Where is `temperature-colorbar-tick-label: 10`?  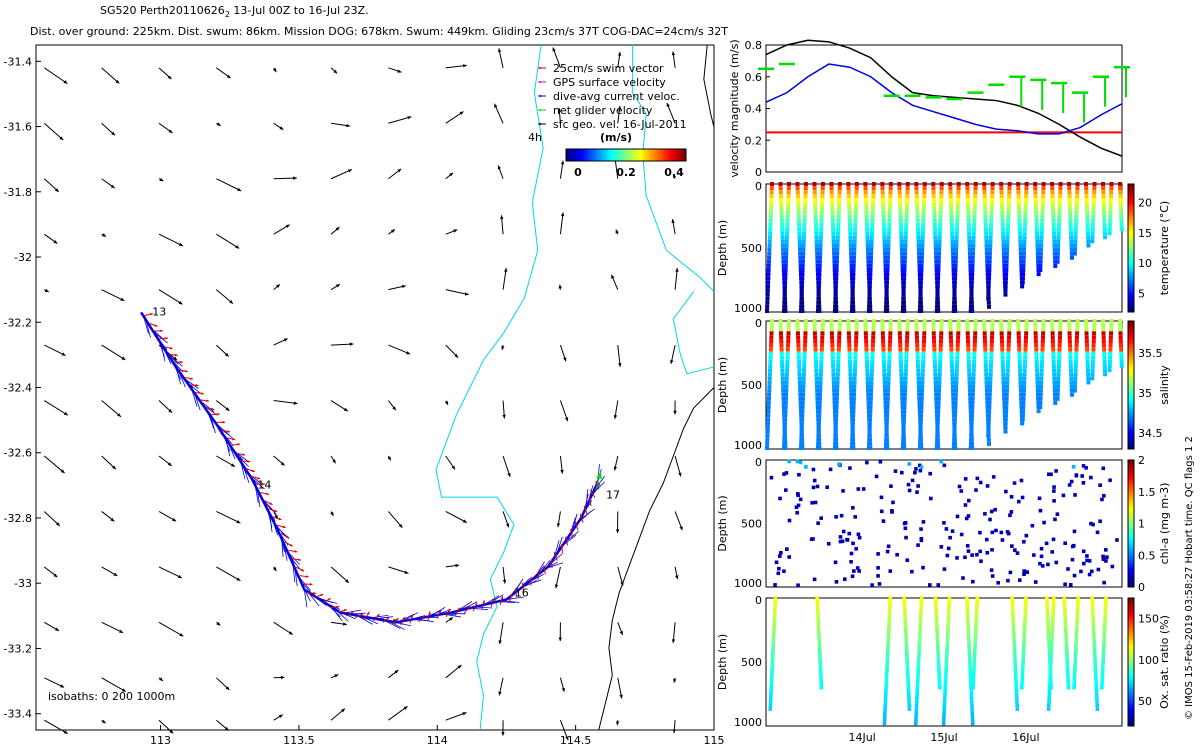 temperature-colorbar-tick-label: 10 is located at coordinates (1145, 263).